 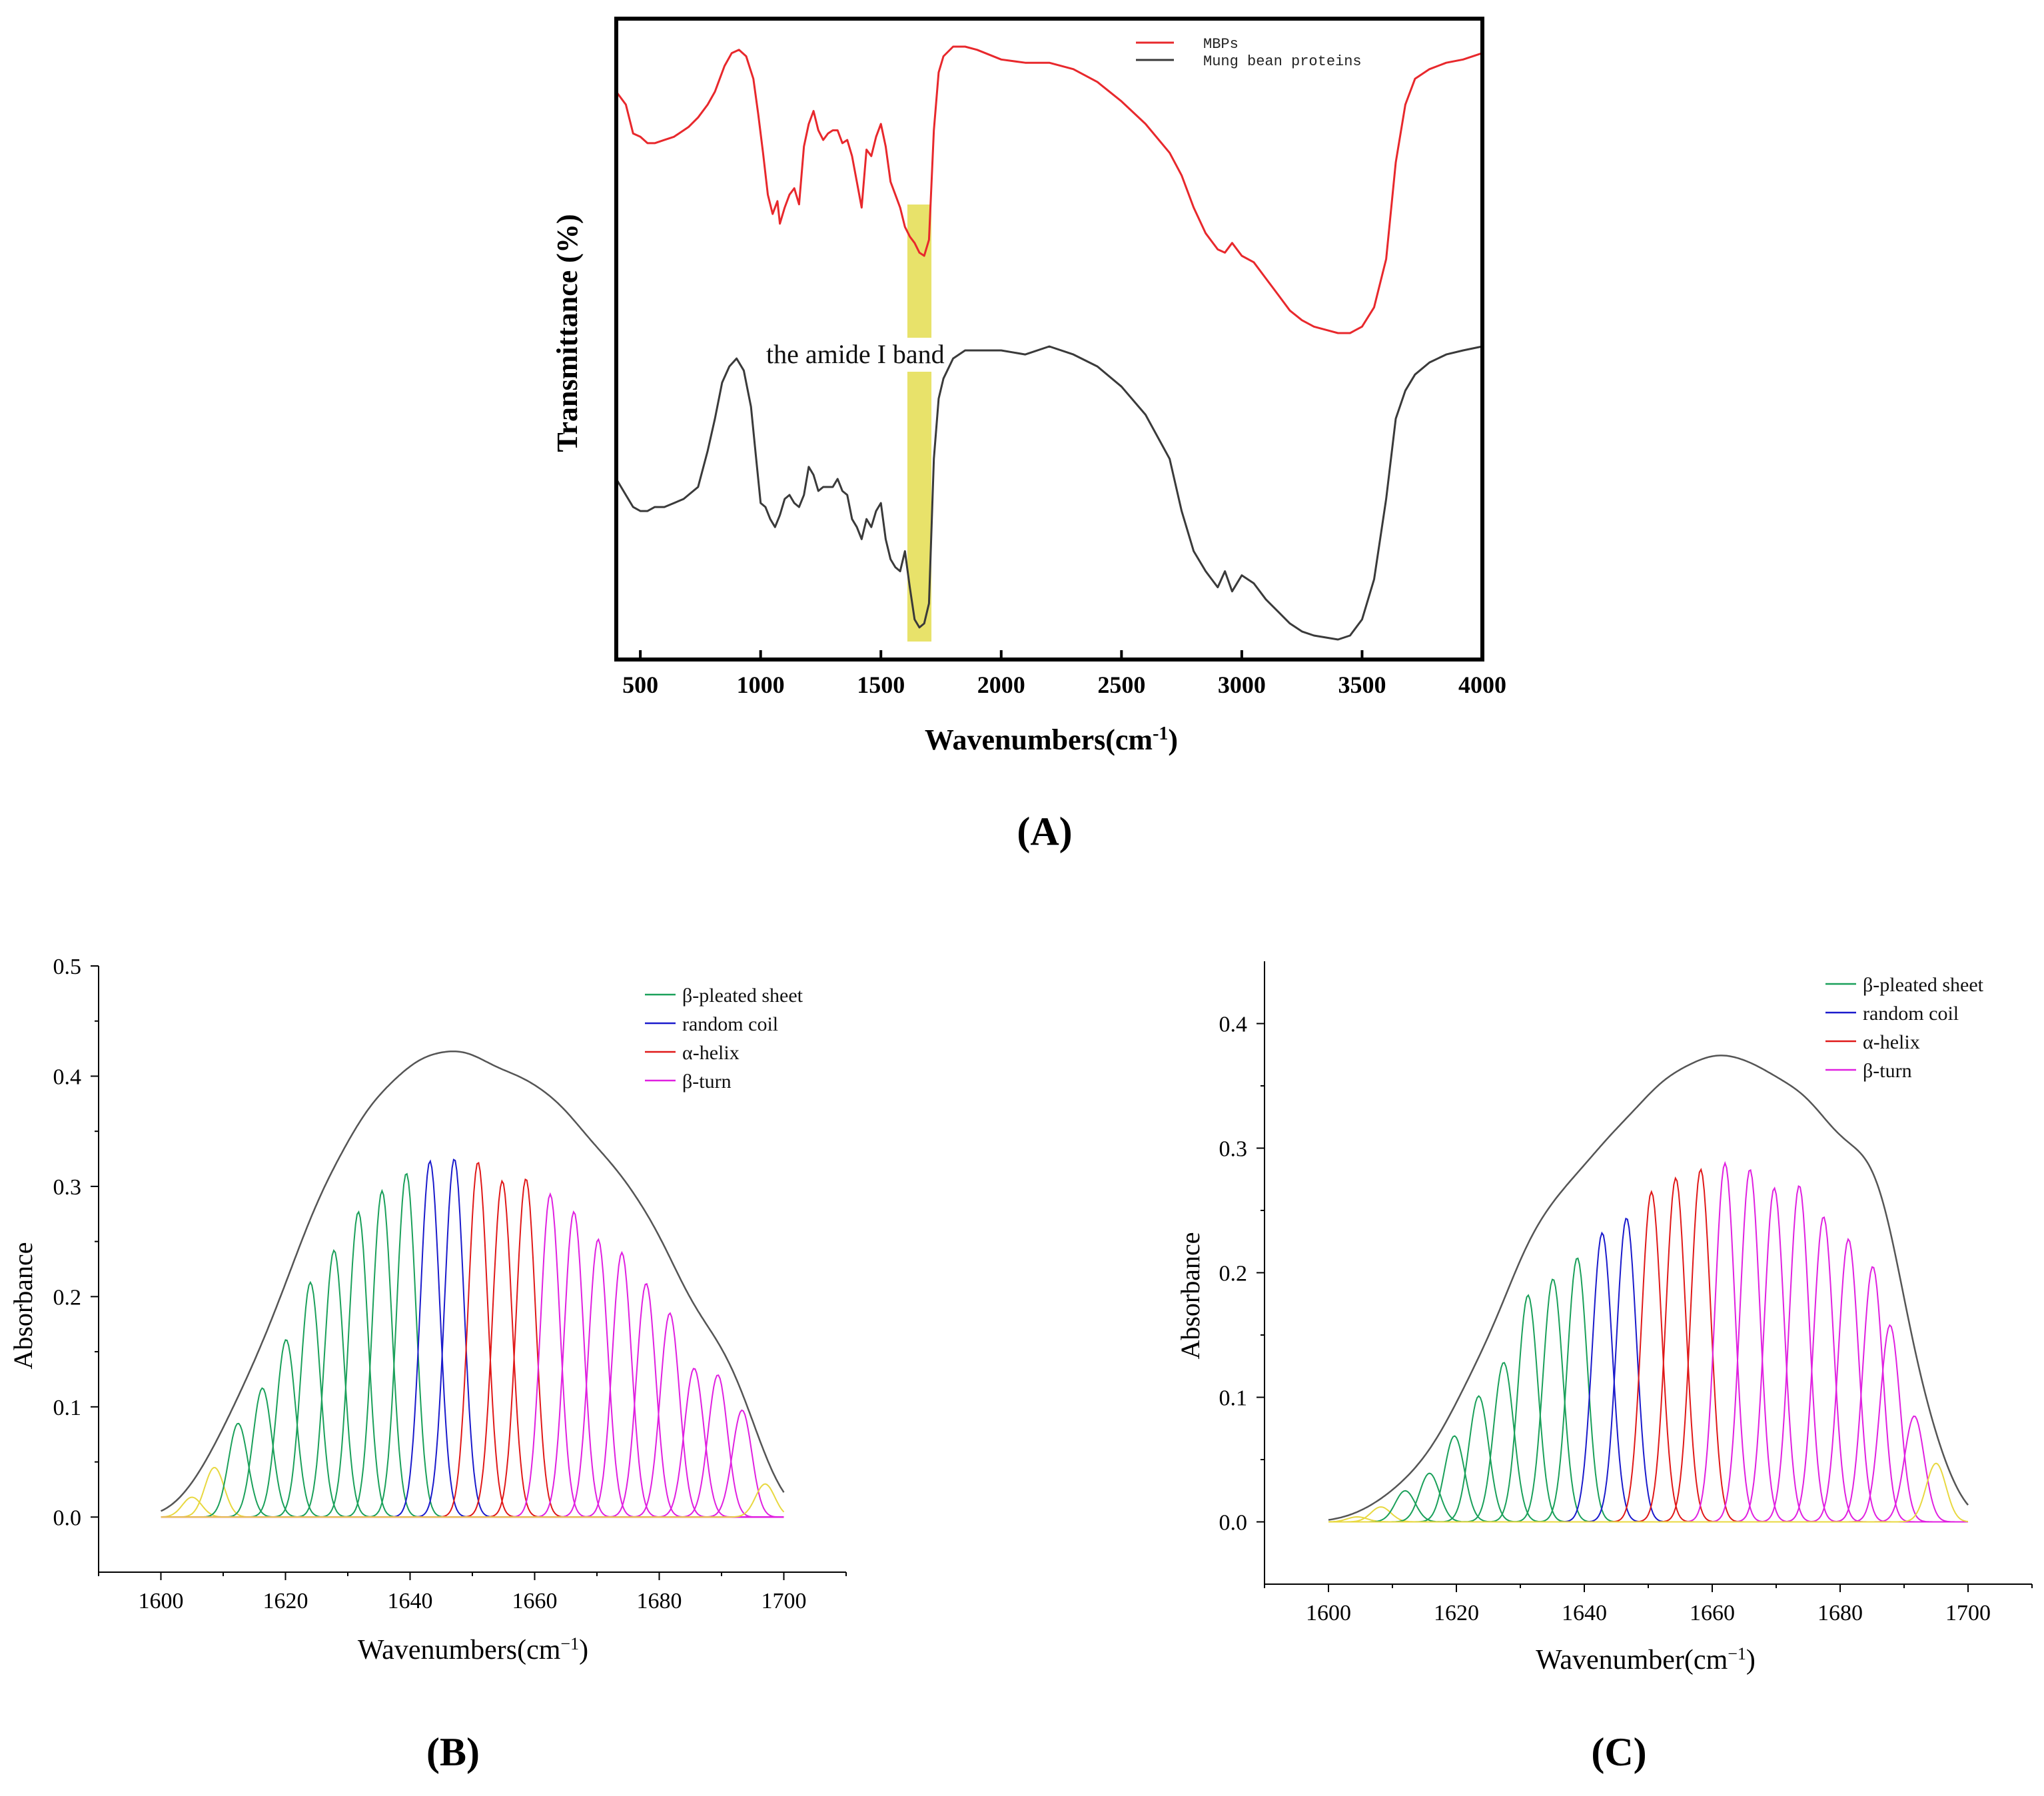 What do you see at coordinates (1051, 740) in the screenshot?
I see `x-axis-label: Wavenumbers(cm-1)` at bounding box center [1051, 740].